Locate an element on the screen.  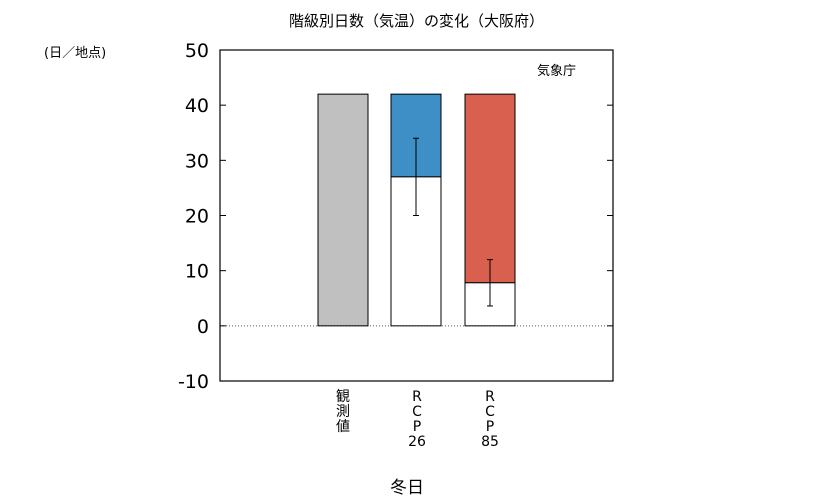
category-label-char: 26 is located at coordinates (417, 442).